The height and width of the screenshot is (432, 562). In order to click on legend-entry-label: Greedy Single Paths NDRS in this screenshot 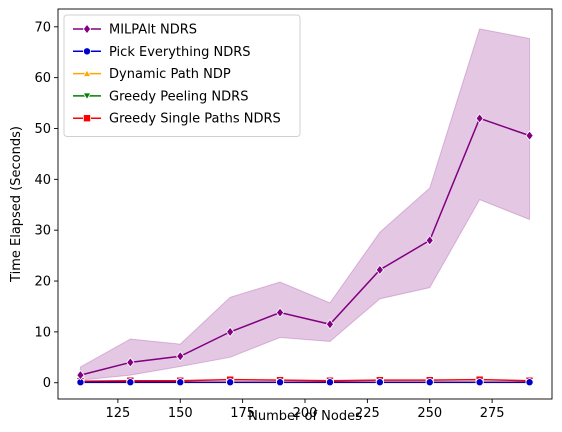, I will do `click(195, 119)`.